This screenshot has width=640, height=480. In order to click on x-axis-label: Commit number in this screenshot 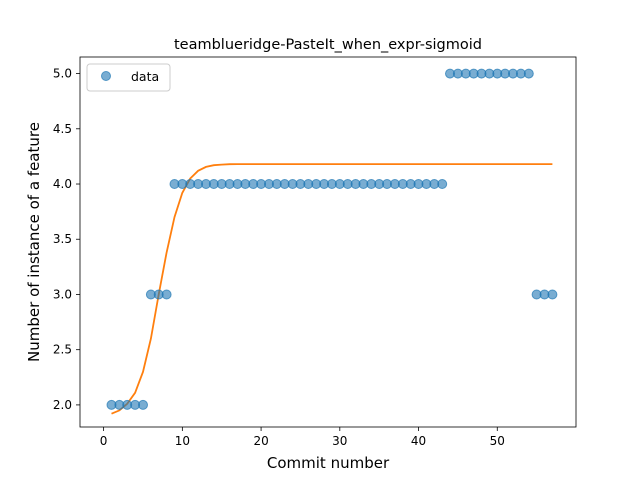, I will do `click(328, 463)`.